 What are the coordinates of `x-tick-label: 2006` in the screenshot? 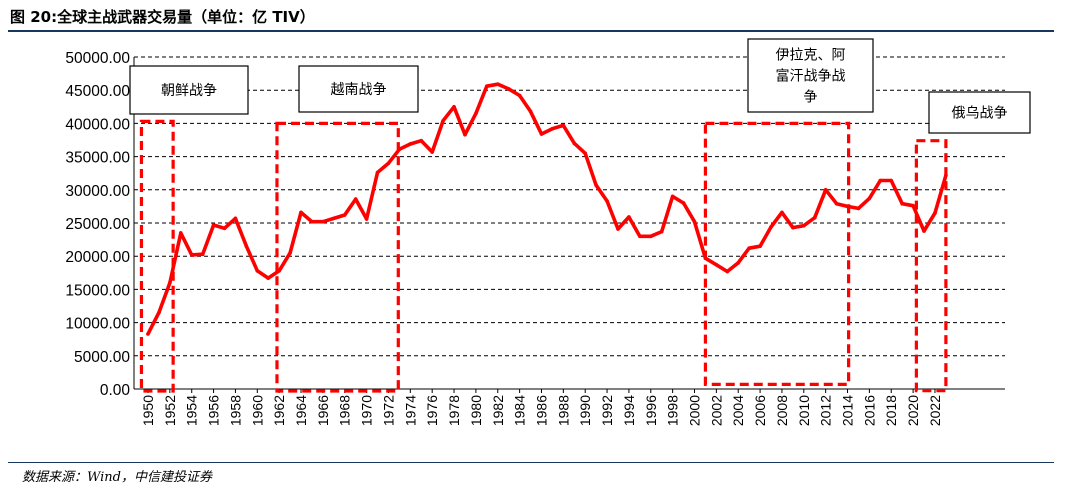 It's located at (760, 410).